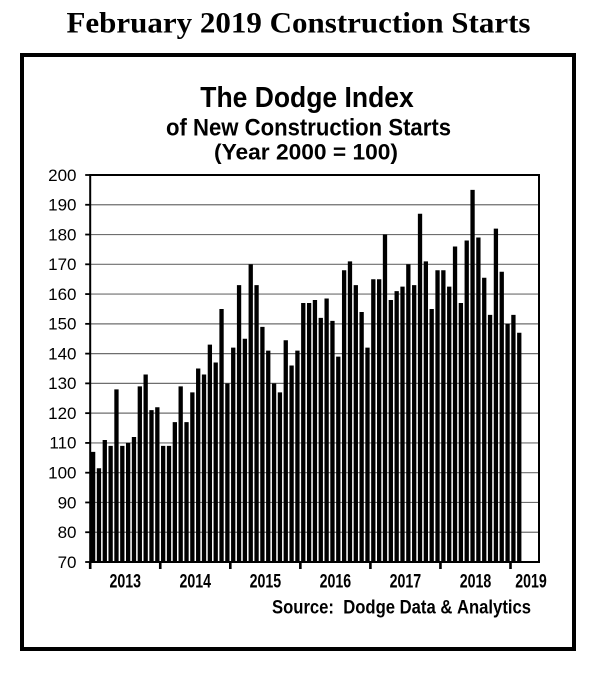  Describe the element at coordinates (62, 264) in the screenshot. I see `svg-text: 170` at that location.